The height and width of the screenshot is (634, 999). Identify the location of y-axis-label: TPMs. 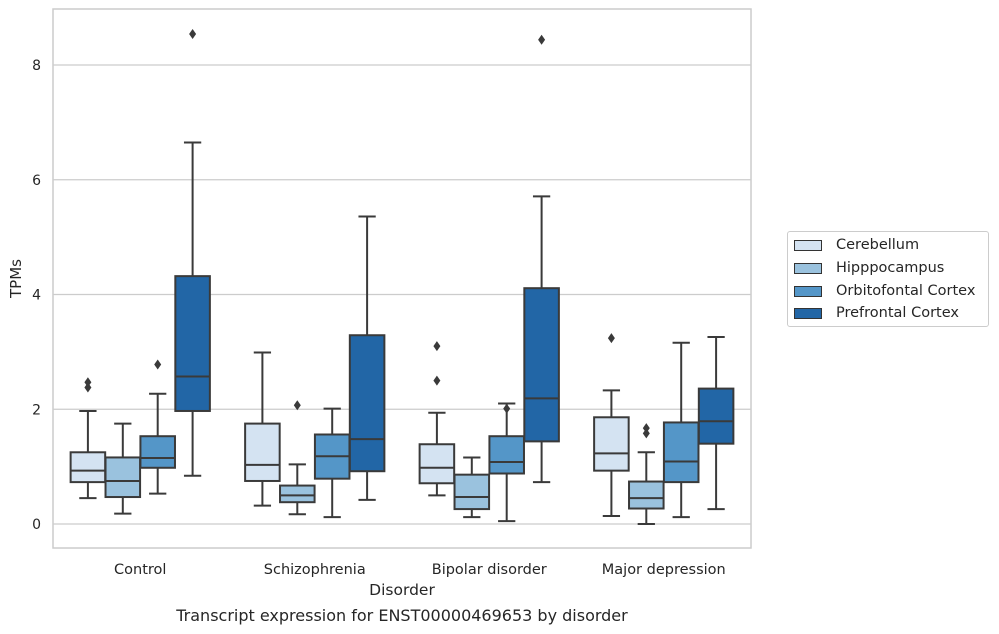
(16, 279).